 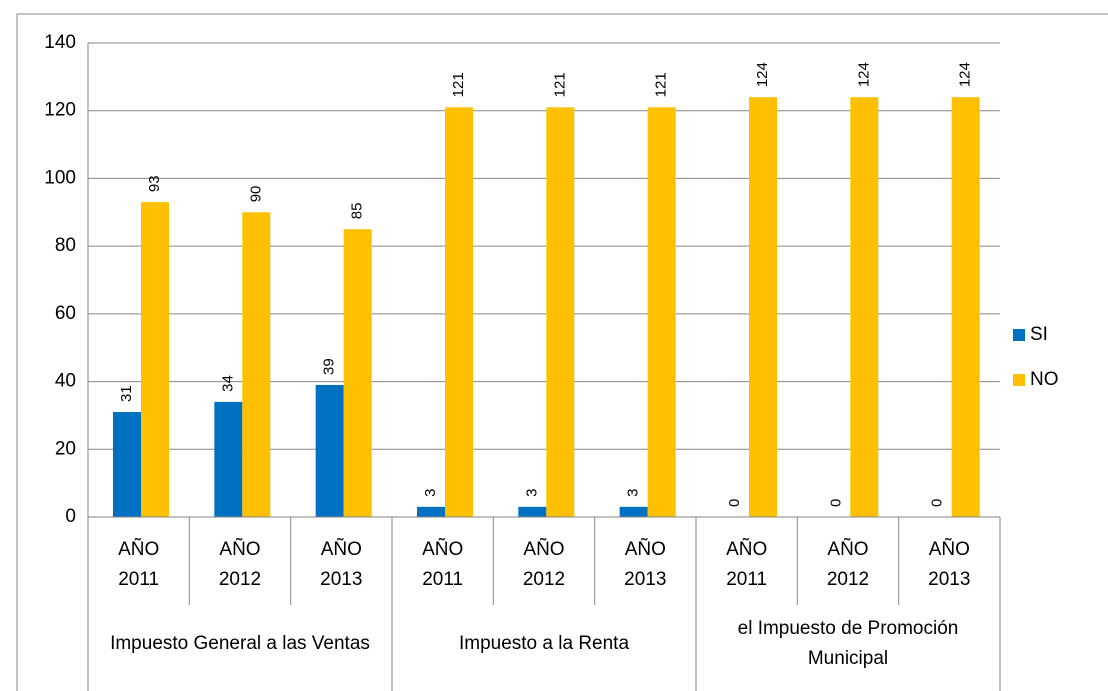 I want to click on data-label: 39, so click(x=329, y=366).